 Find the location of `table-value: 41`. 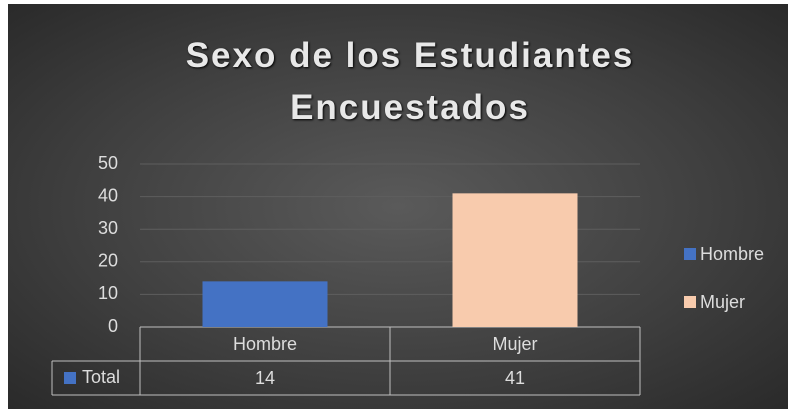

table-value: 41 is located at coordinates (515, 378).